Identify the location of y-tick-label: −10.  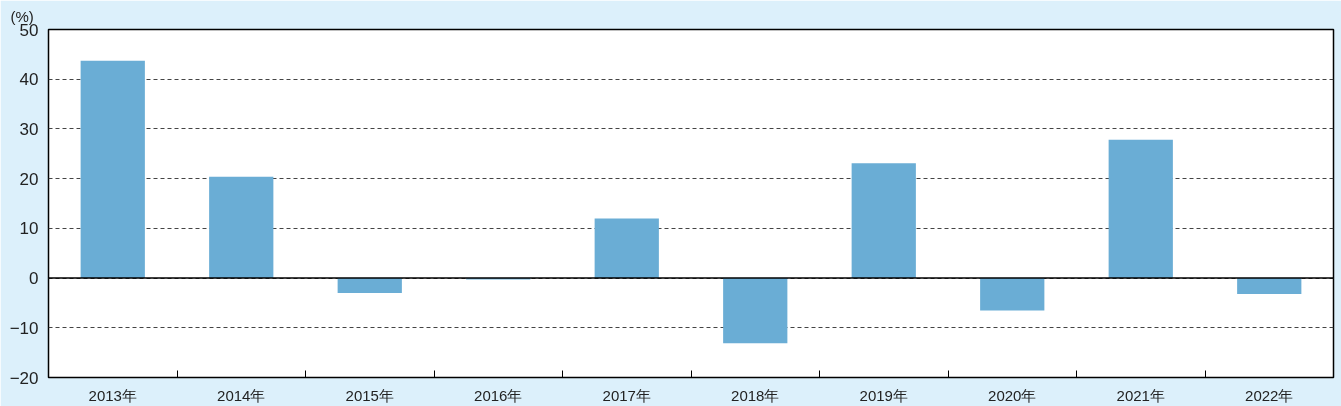
(24, 328).